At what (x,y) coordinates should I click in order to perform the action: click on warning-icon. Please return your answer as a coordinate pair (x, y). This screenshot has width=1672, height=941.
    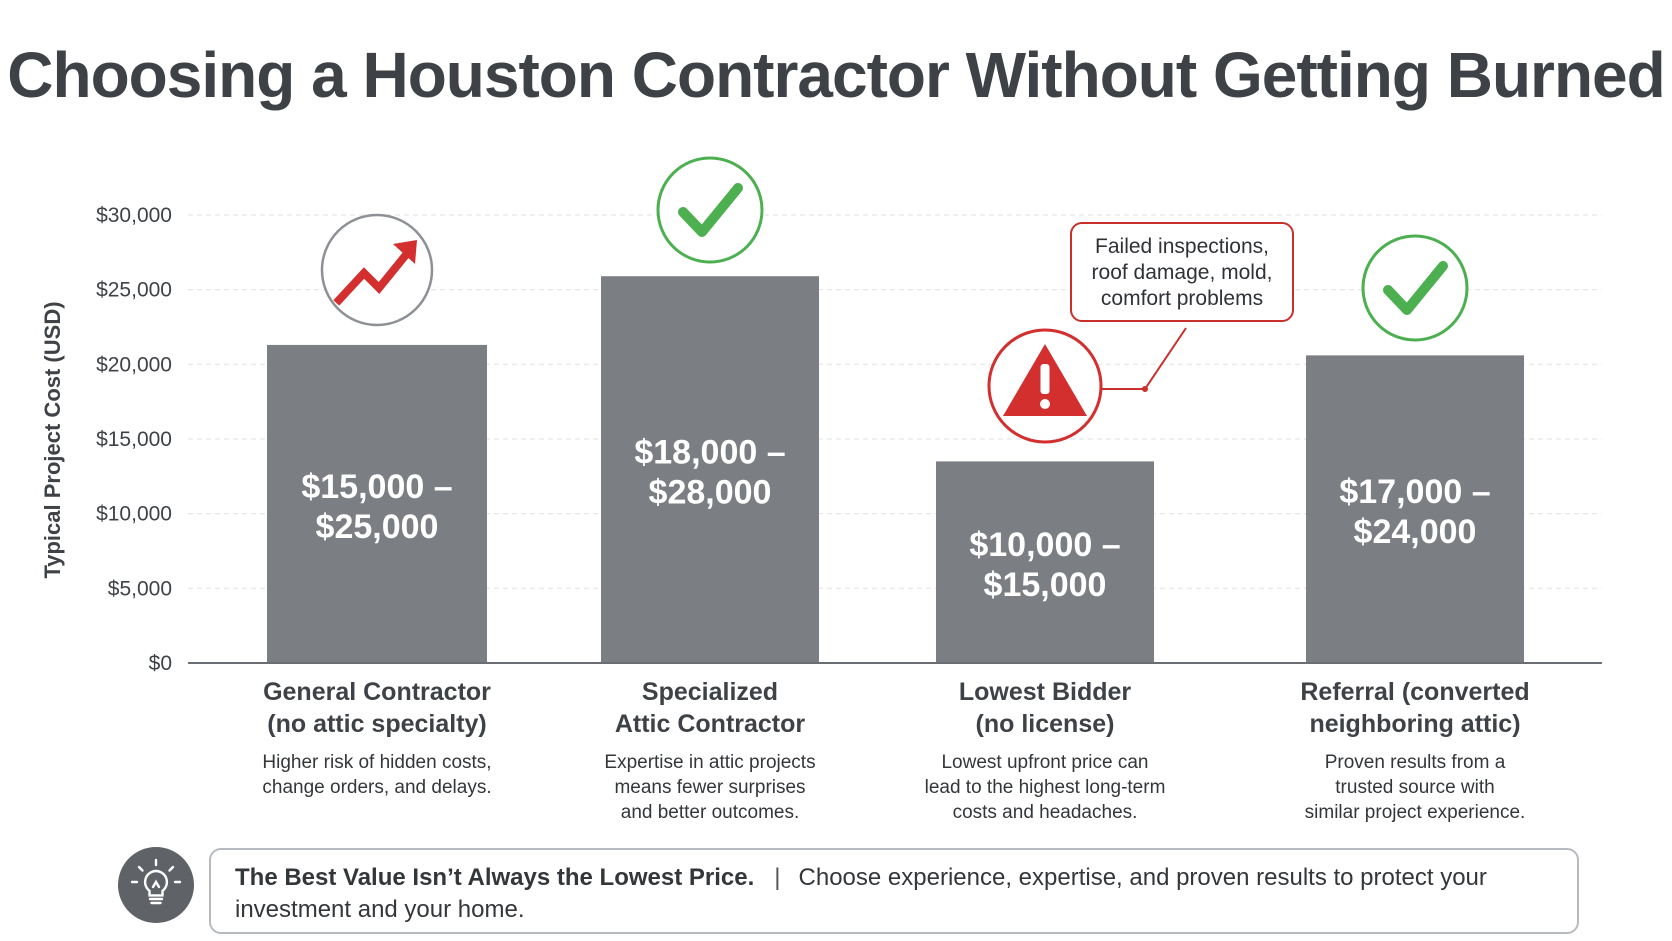
    Looking at the image, I should click on (1045, 386).